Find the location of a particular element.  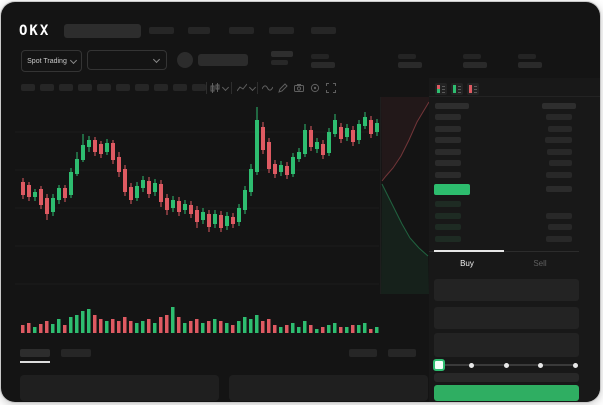

settings-icon is located at coordinates (315, 88).